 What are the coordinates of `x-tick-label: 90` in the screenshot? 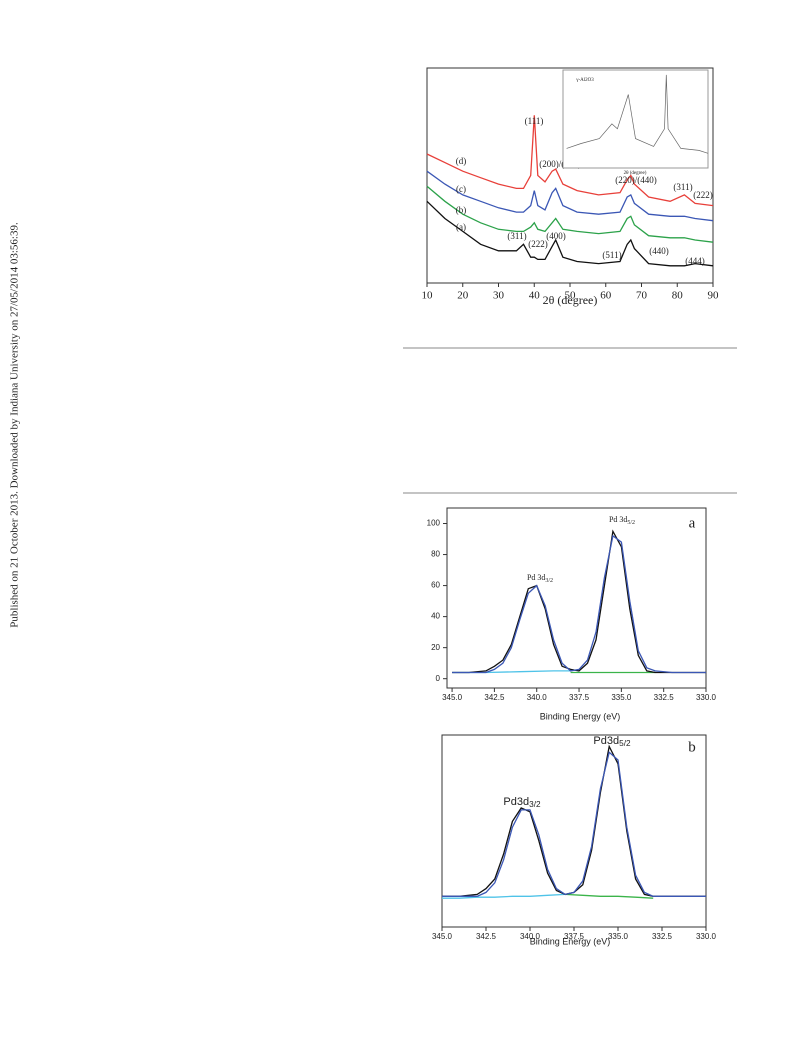 It's located at (714, 296).